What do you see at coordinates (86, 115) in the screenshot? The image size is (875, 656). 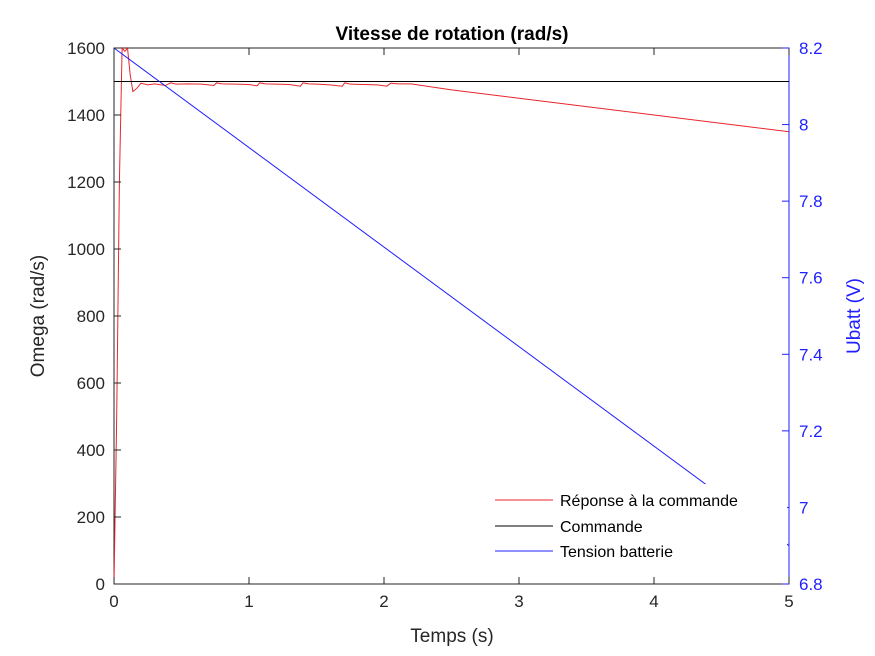 I see `y-left-tick-label: 1400` at bounding box center [86, 115].